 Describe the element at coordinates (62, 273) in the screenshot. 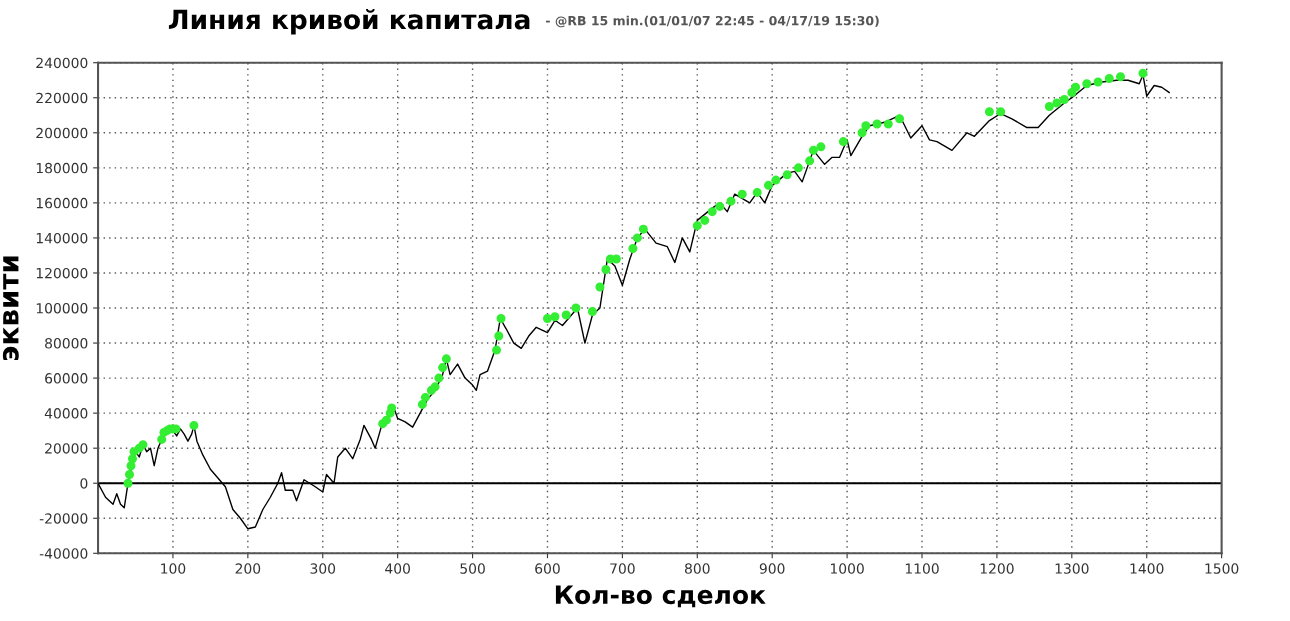

I see `y-tick-label: 120000` at that location.